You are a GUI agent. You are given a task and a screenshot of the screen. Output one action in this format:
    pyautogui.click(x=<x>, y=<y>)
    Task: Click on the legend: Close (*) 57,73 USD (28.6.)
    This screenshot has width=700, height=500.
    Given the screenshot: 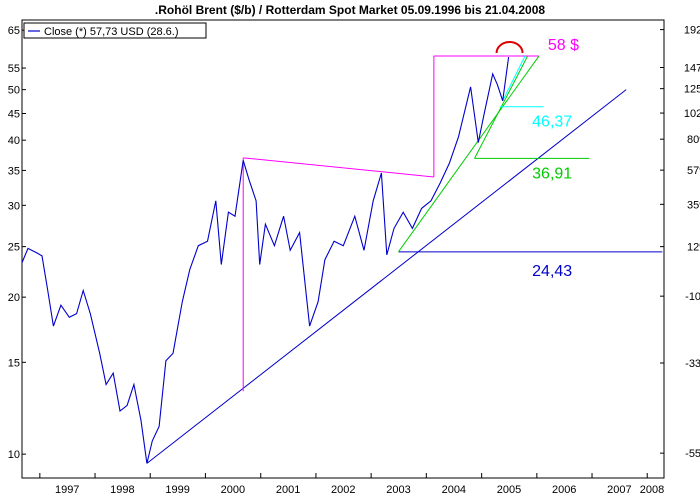 What is the action you would take?
    pyautogui.click(x=115, y=30)
    